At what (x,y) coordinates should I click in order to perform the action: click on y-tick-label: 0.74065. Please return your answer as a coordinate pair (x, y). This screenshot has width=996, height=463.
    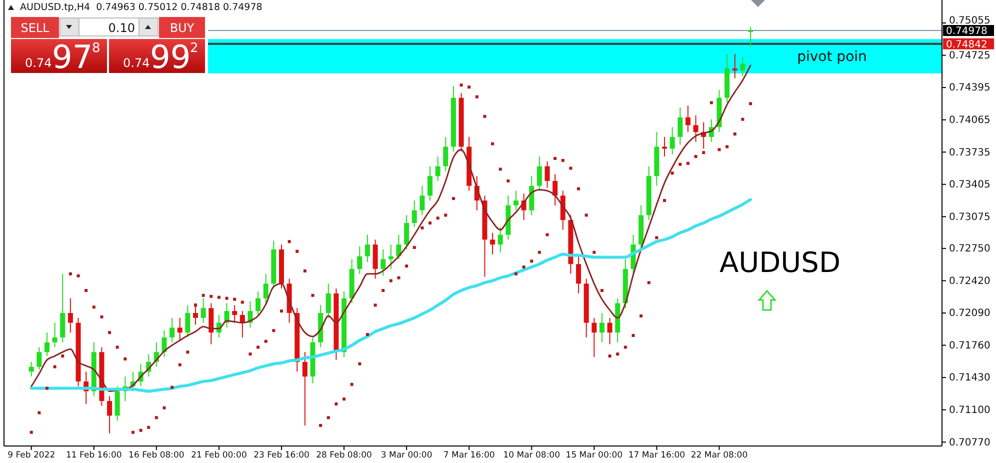
    Looking at the image, I should click on (969, 120).